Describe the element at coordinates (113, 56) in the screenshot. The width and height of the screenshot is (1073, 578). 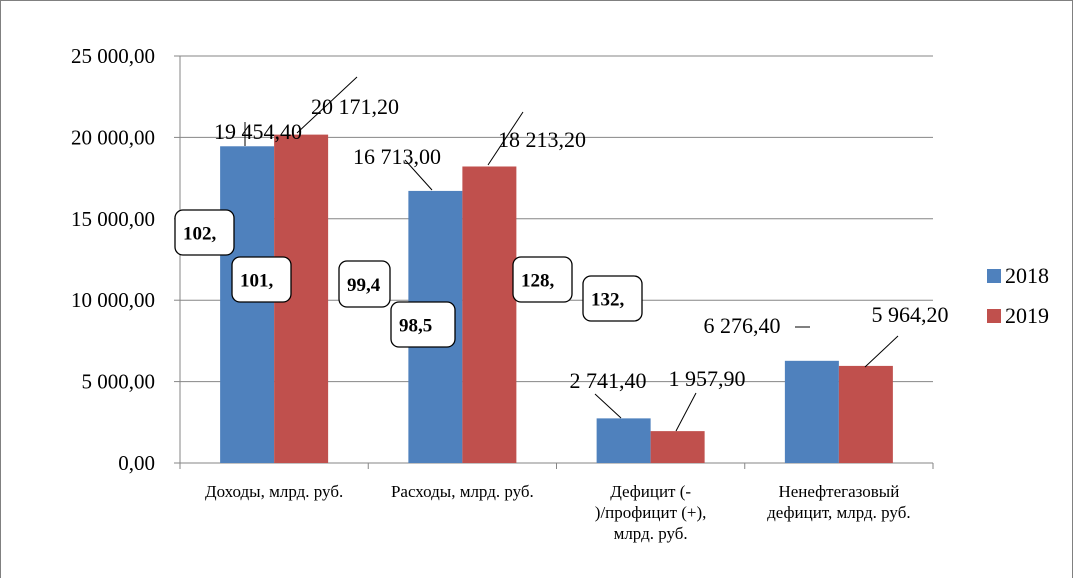
I see `y-tick-label: 25 000,00` at that location.